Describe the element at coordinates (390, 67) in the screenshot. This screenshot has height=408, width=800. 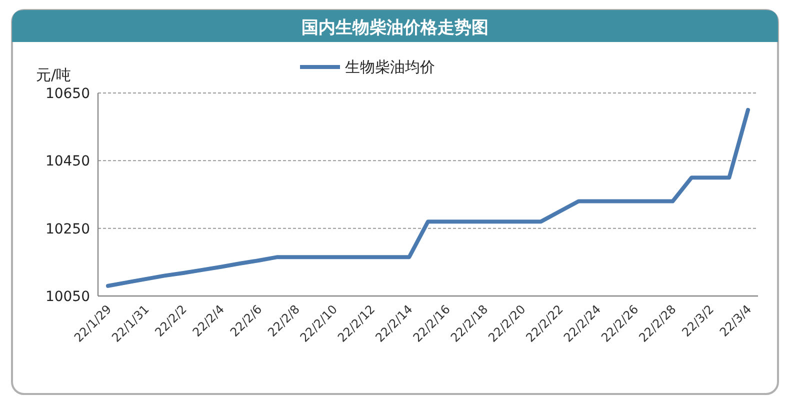
I see `legend-label: 生物柴油均价` at that location.